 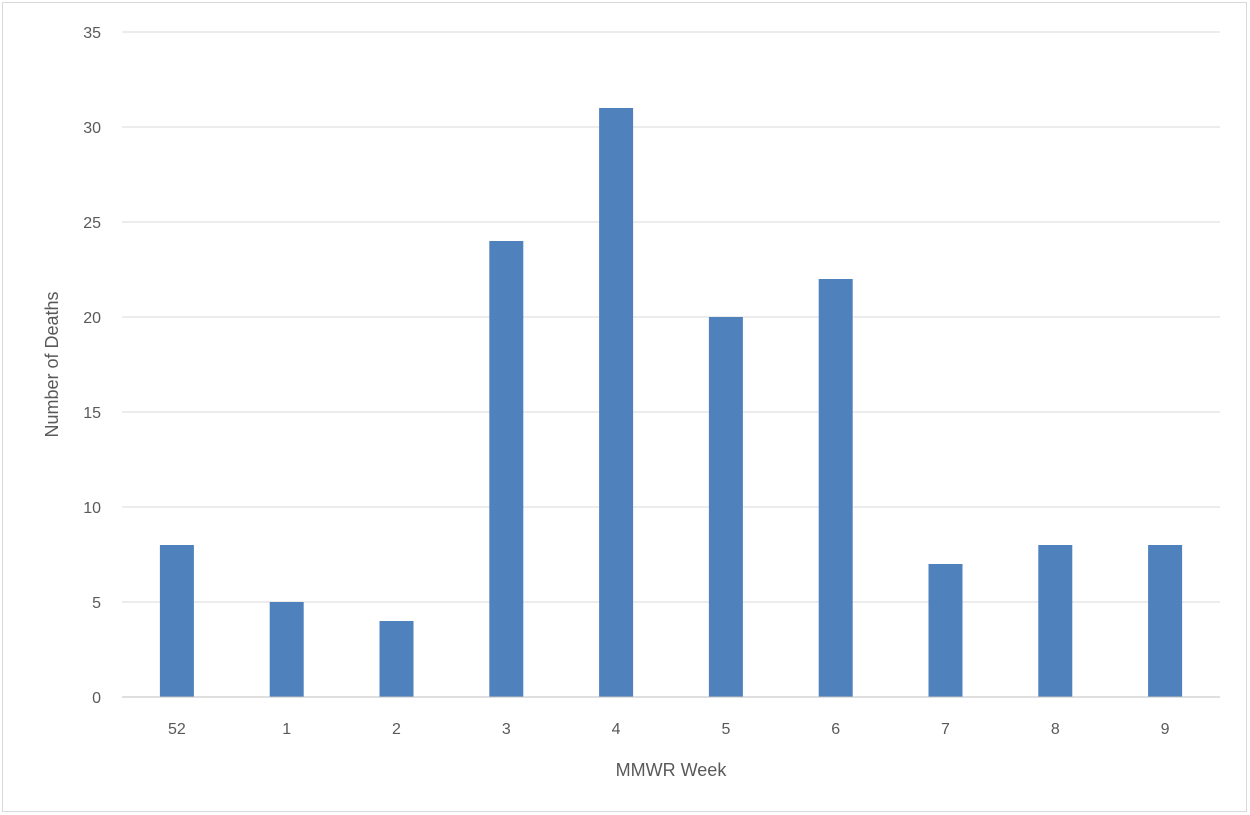 I want to click on x-tick-label: 3, so click(x=506, y=729).